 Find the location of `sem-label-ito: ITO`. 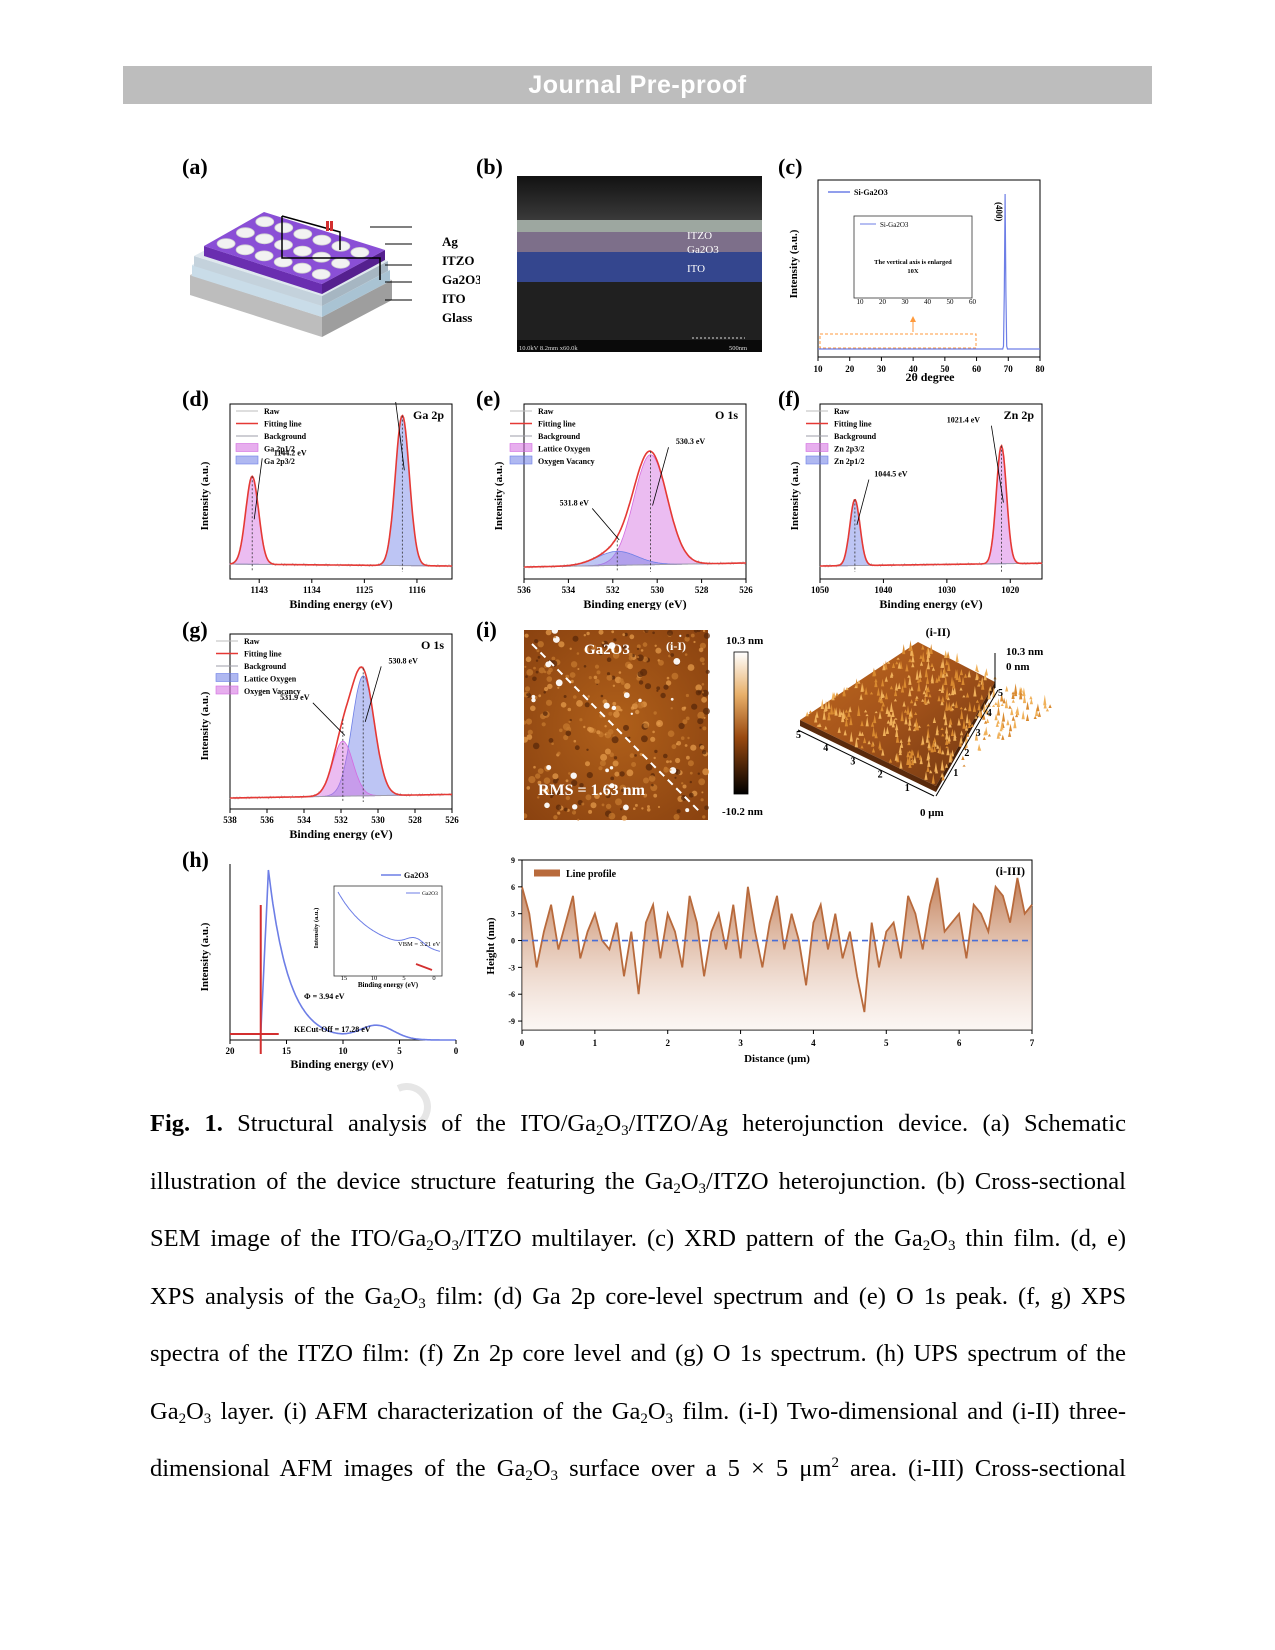

sem-label-ito: ITO is located at coordinates (696, 269).